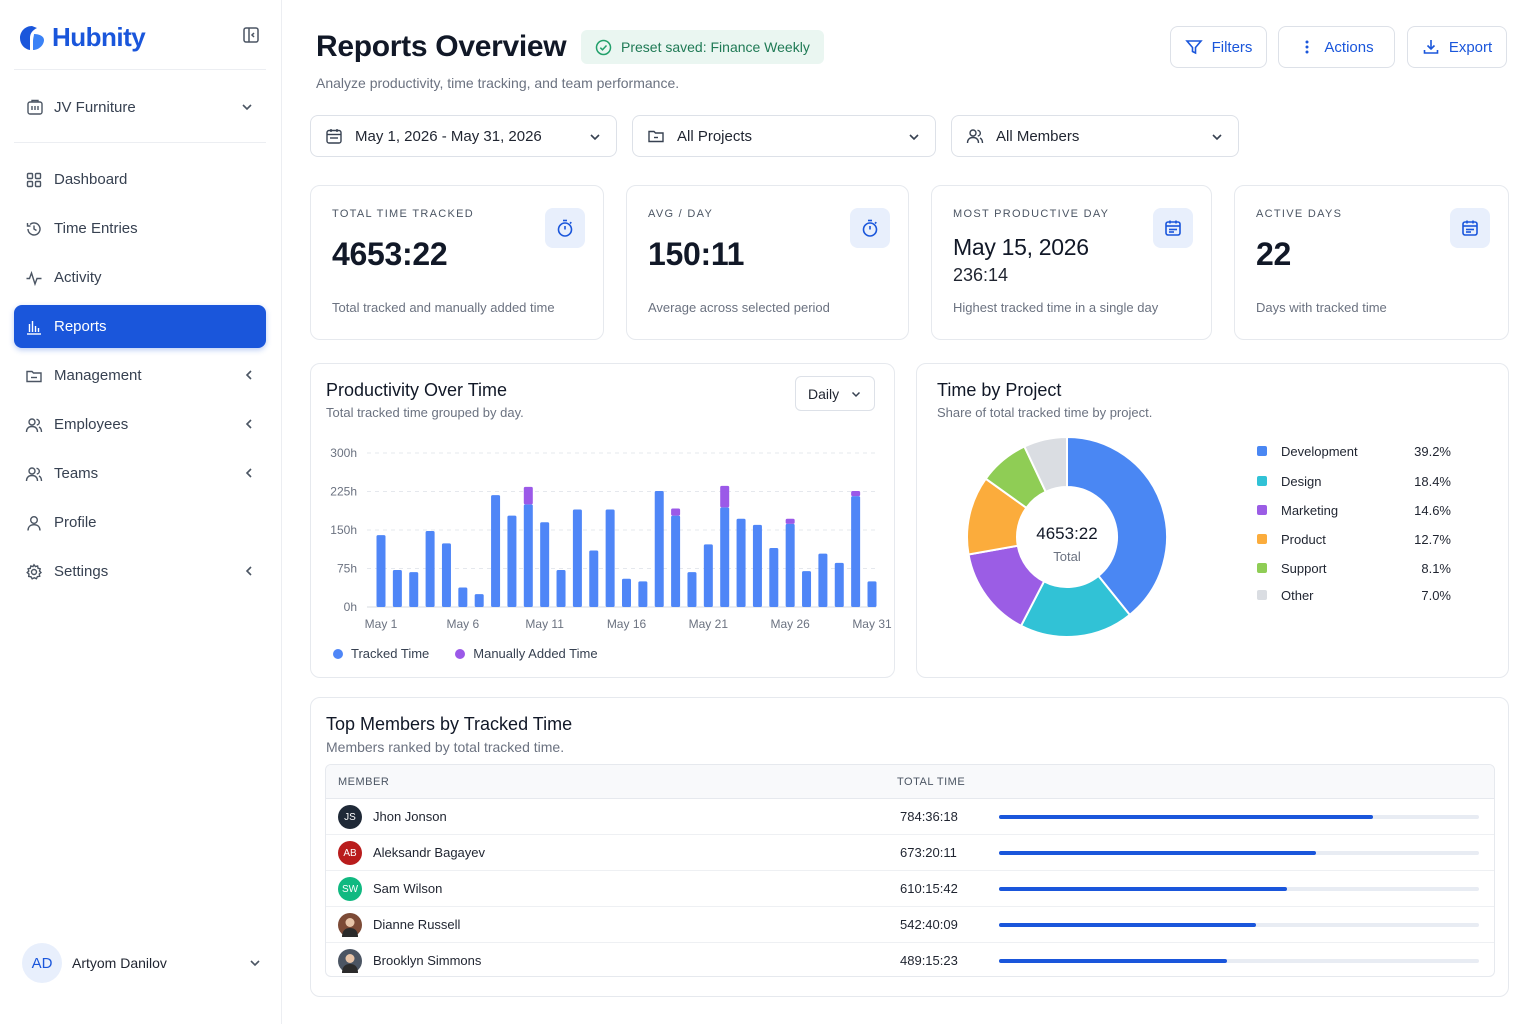 Image resolution: width=1536 pixels, height=1024 pixels. I want to click on member-total-time: 673:20:11, so click(928, 852).